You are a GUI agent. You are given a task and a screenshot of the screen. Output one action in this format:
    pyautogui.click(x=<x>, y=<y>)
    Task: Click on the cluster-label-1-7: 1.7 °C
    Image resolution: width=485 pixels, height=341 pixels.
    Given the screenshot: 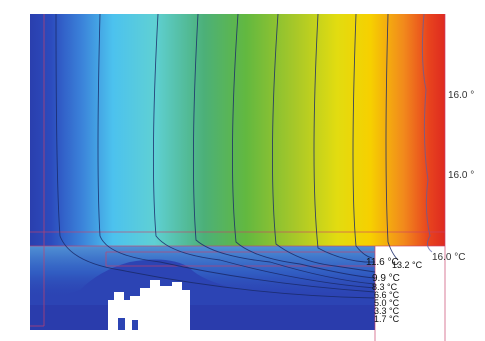 What is the action you would take?
    pyautogui.click(x=387, y=319)
    